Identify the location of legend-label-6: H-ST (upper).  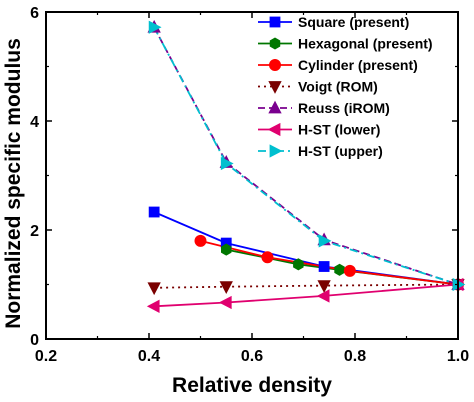
(340, 151).